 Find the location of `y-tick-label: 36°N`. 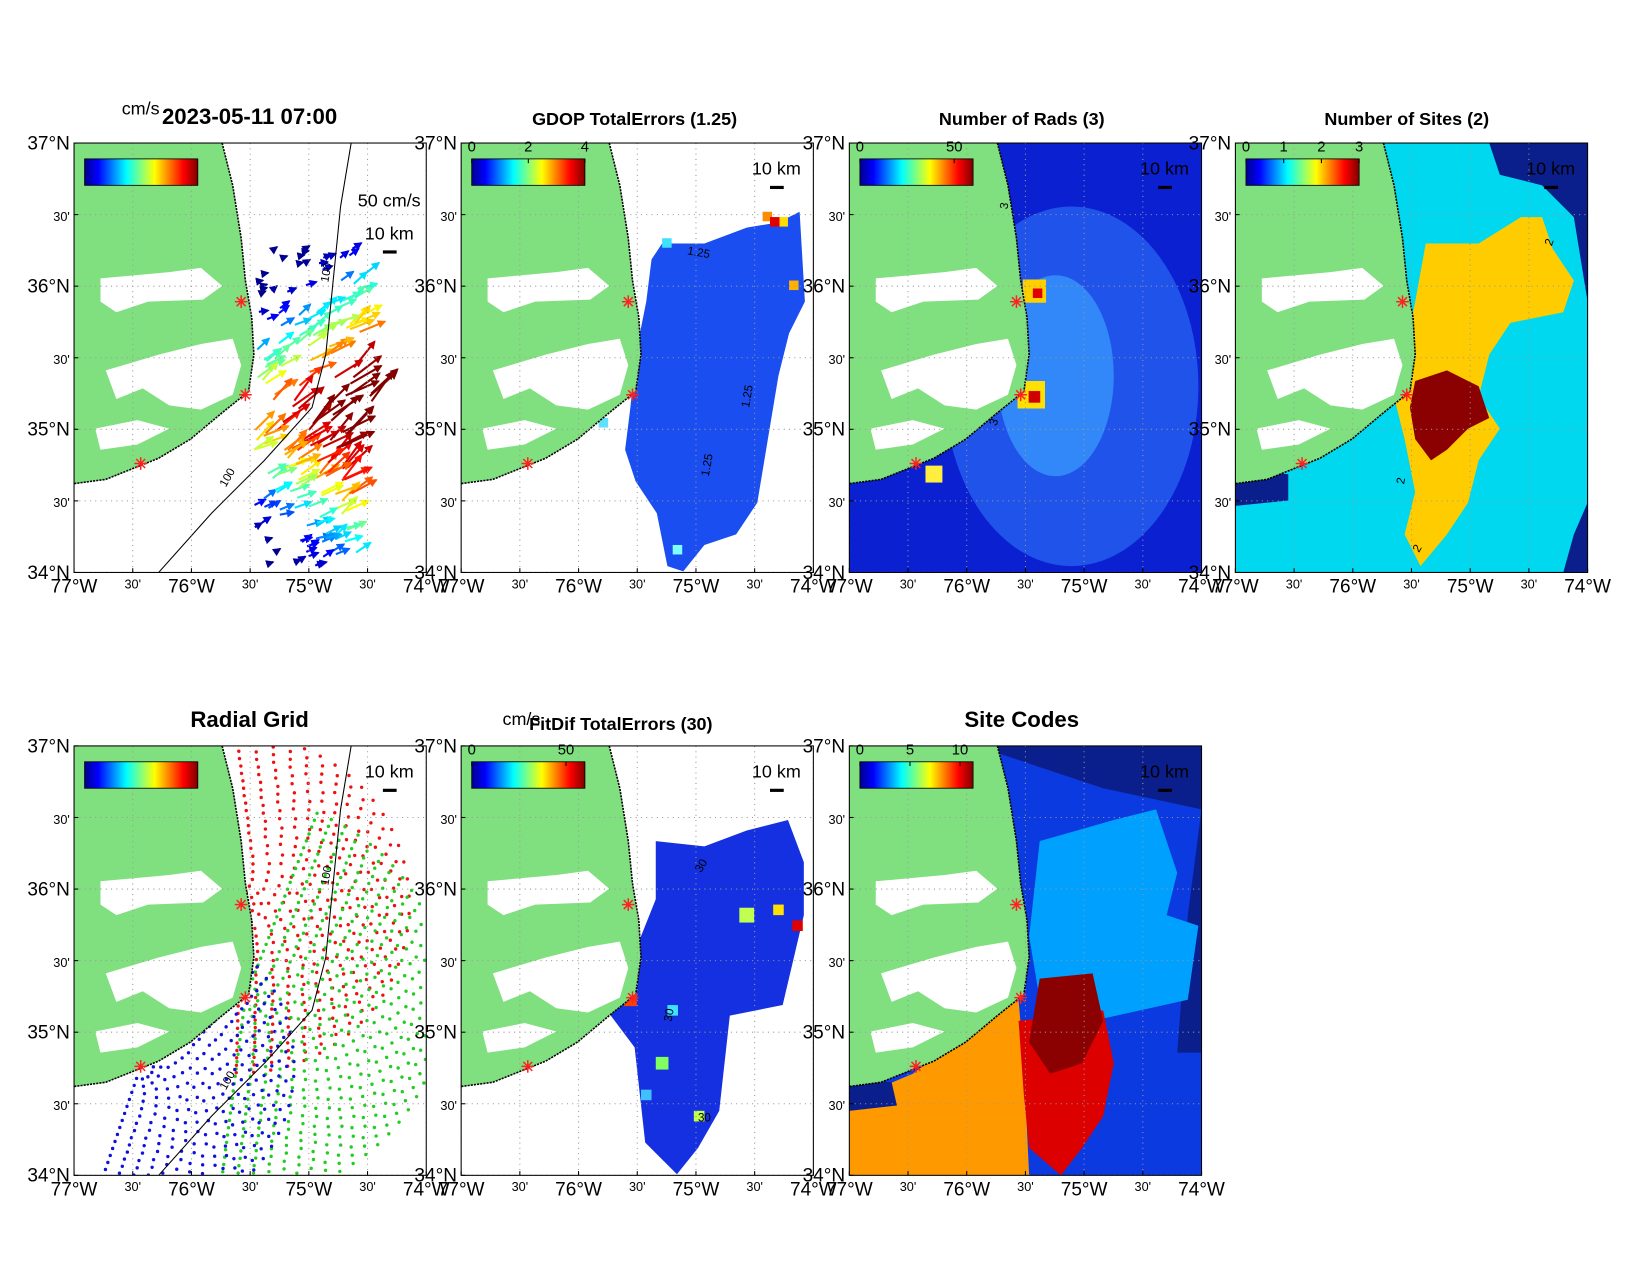

y-tick-label: 36°N is located at coordinates (435, 889).